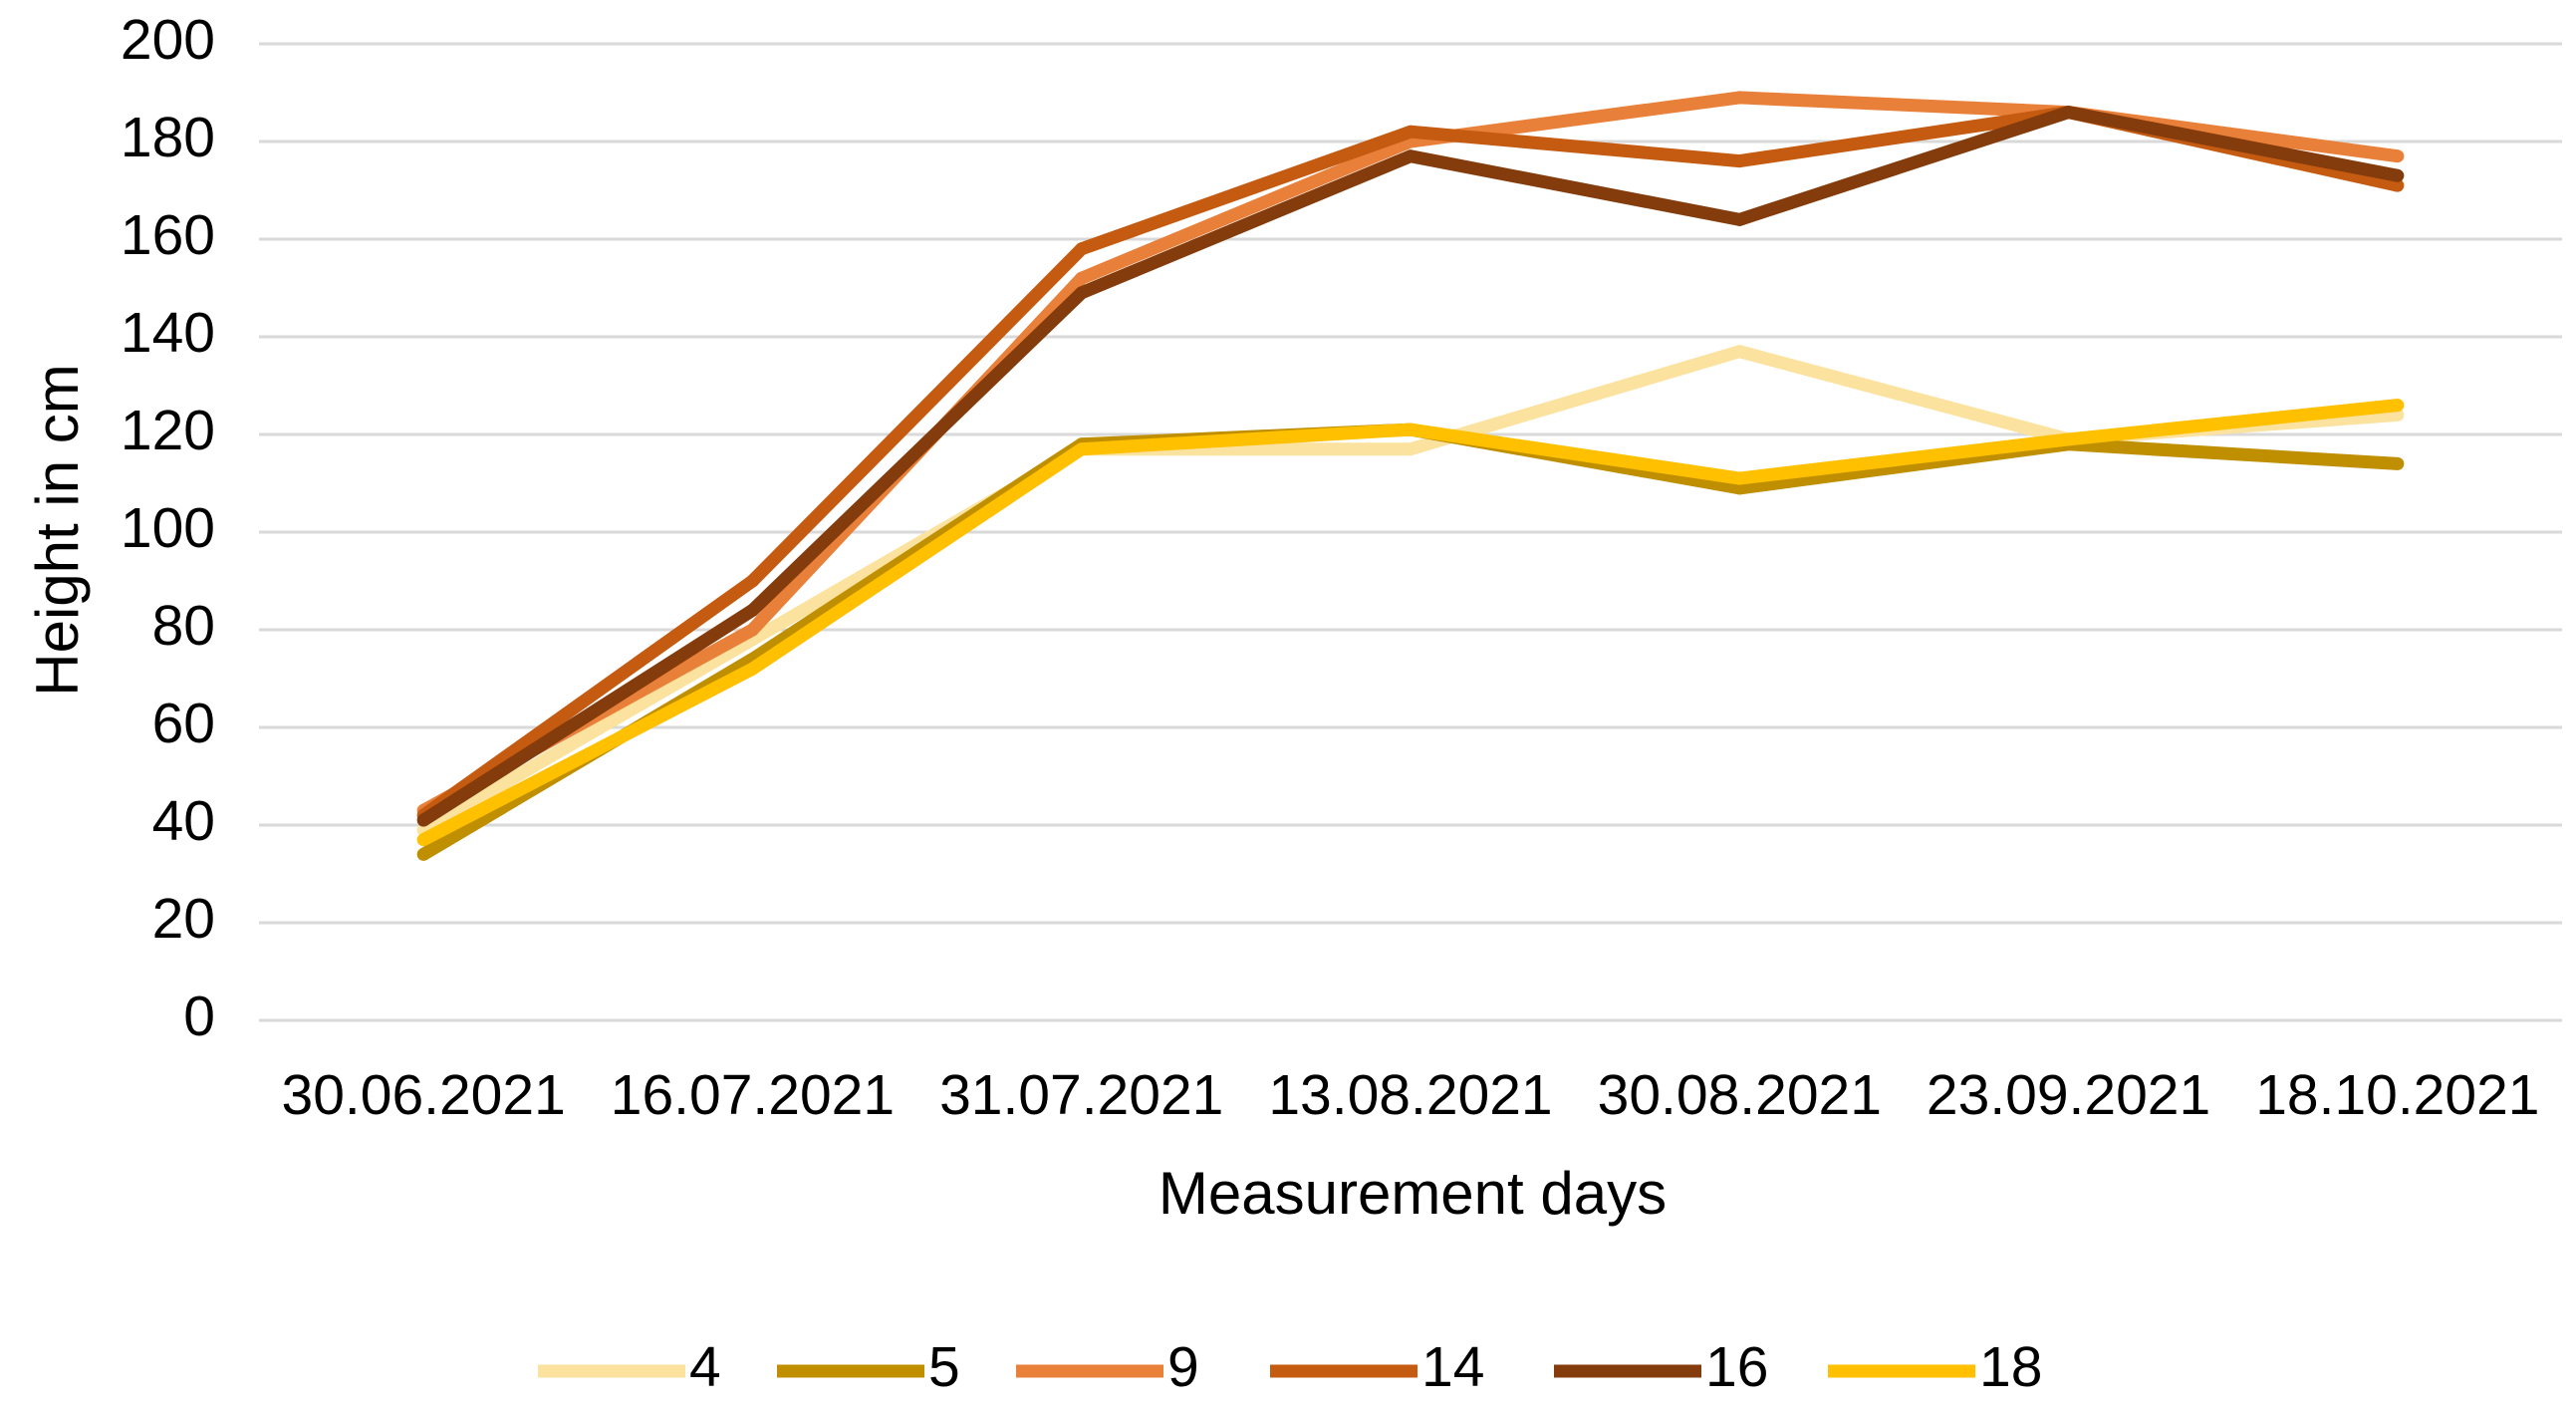  What do you see at coordinates (183, 821) in the screenshot?
I see `y-tick-label: 40` at bounding box center [183, 821].